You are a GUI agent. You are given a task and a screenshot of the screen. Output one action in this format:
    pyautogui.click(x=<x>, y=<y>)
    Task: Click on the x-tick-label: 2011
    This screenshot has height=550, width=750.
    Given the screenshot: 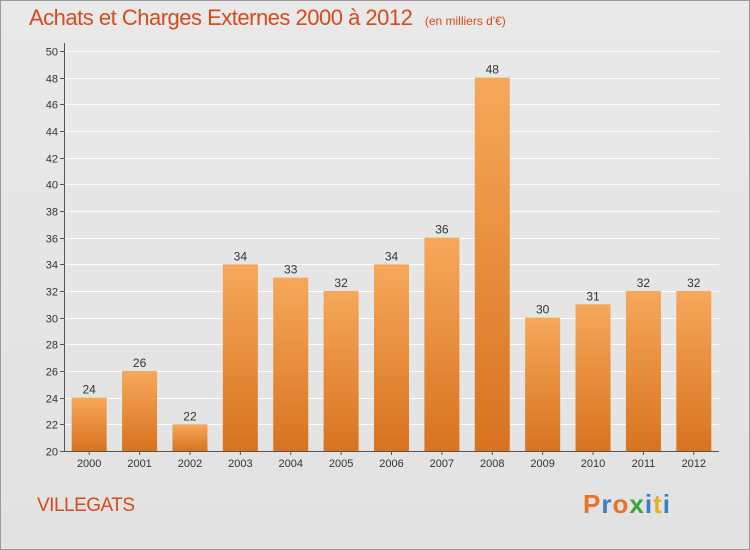 What is the action you would take?
    pyautogui.click(x=644, y=464)
    